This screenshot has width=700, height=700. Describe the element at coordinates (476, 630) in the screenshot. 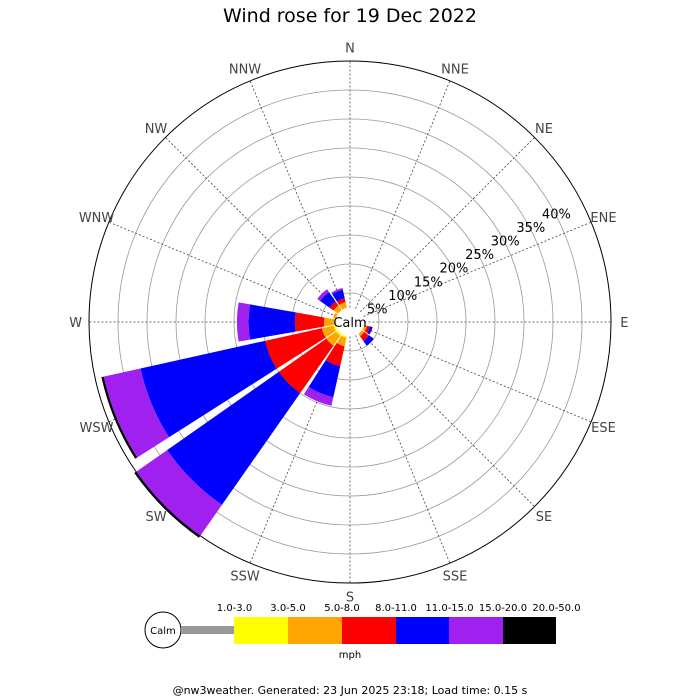

I see `legend-swatch-15.0-20.0` at that location.